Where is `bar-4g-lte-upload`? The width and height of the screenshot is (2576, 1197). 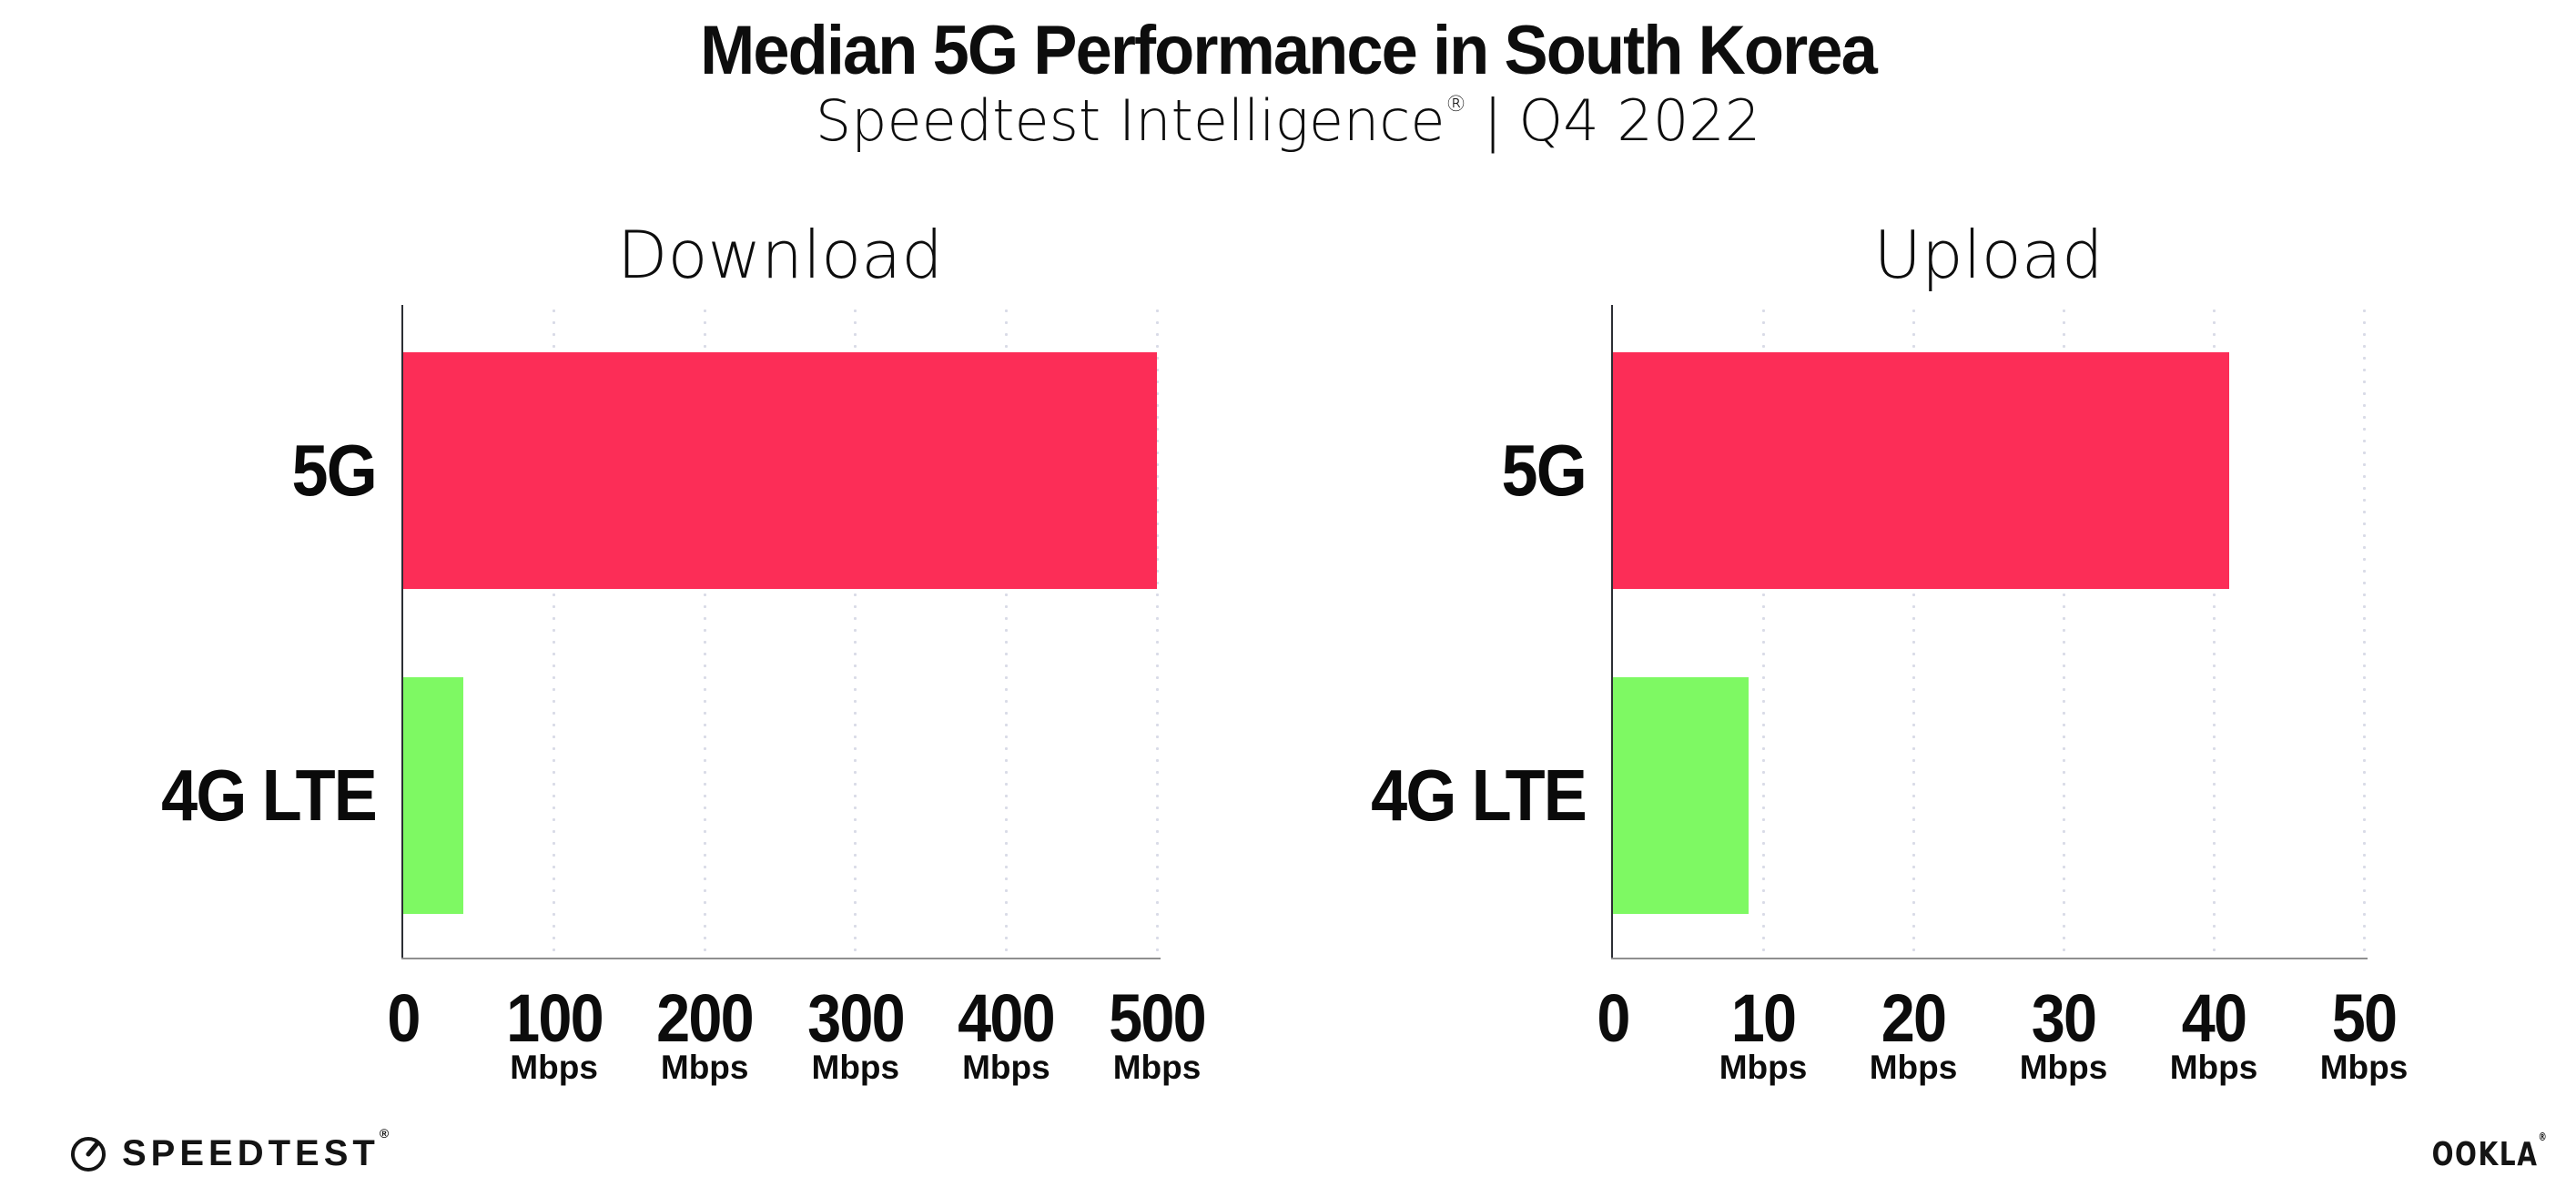
bar-4g-lte-upload is located at coordinates (1681, 796).